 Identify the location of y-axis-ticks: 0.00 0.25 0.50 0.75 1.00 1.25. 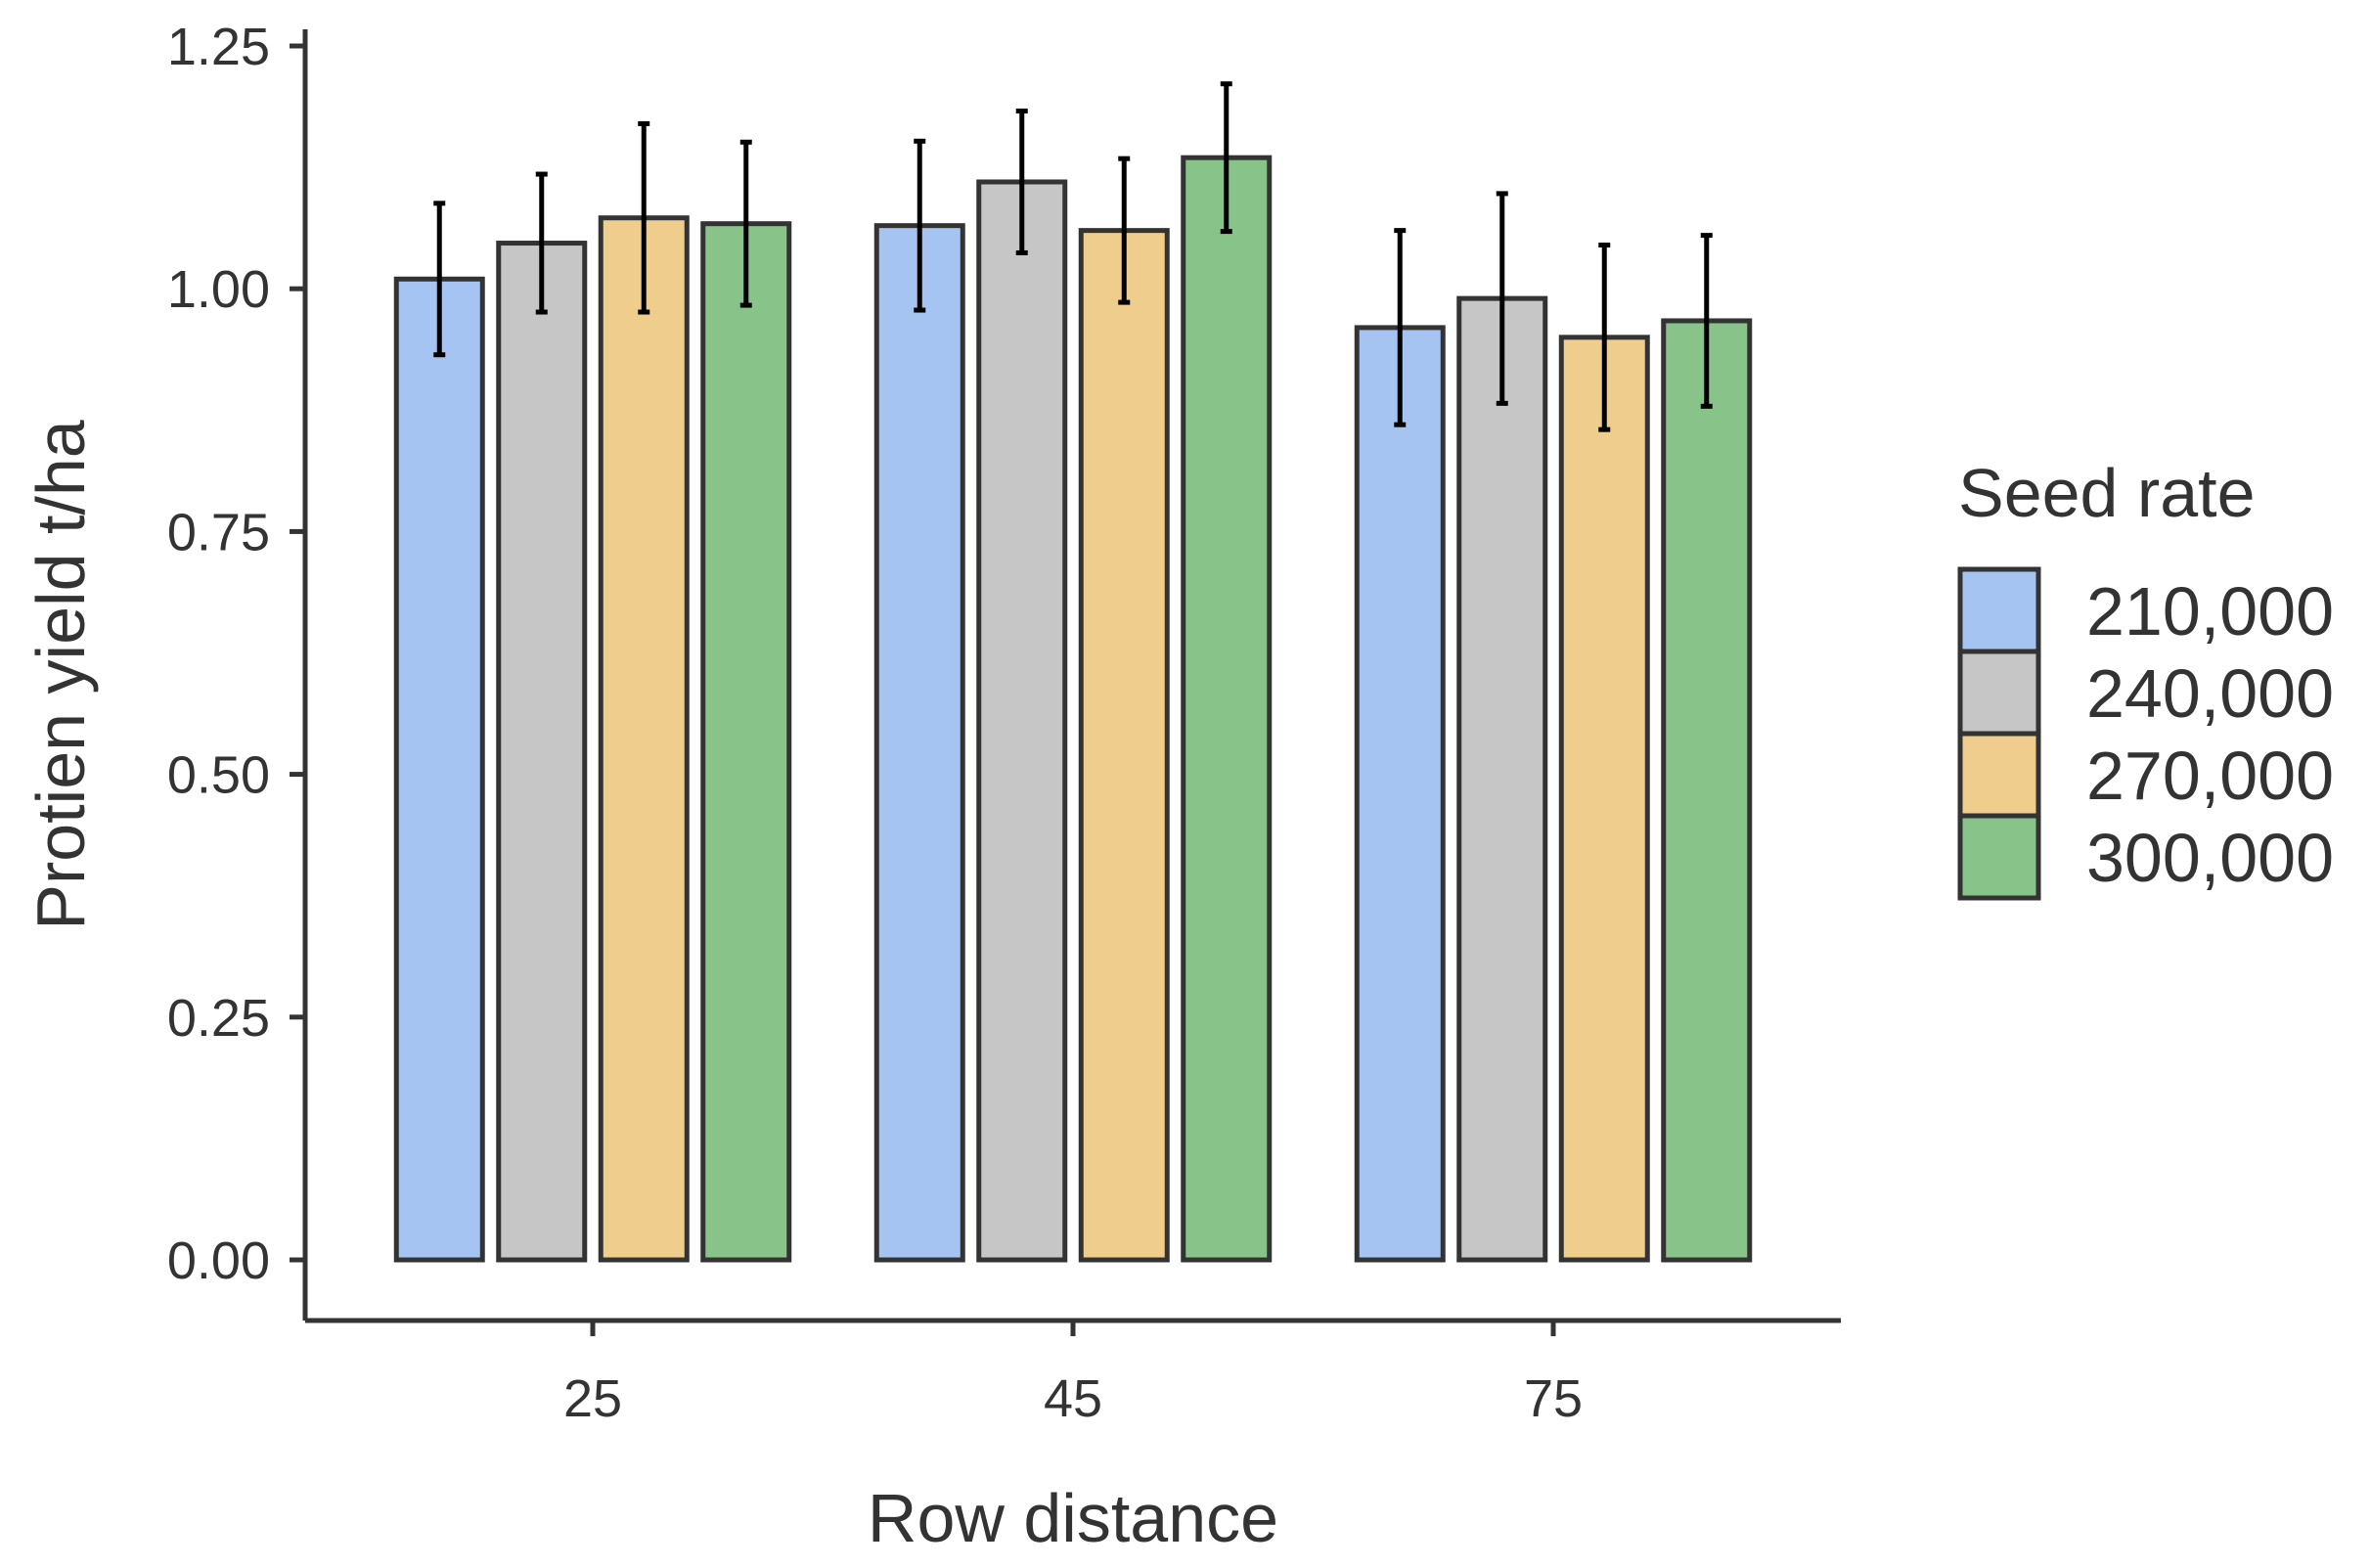
(236, 654).